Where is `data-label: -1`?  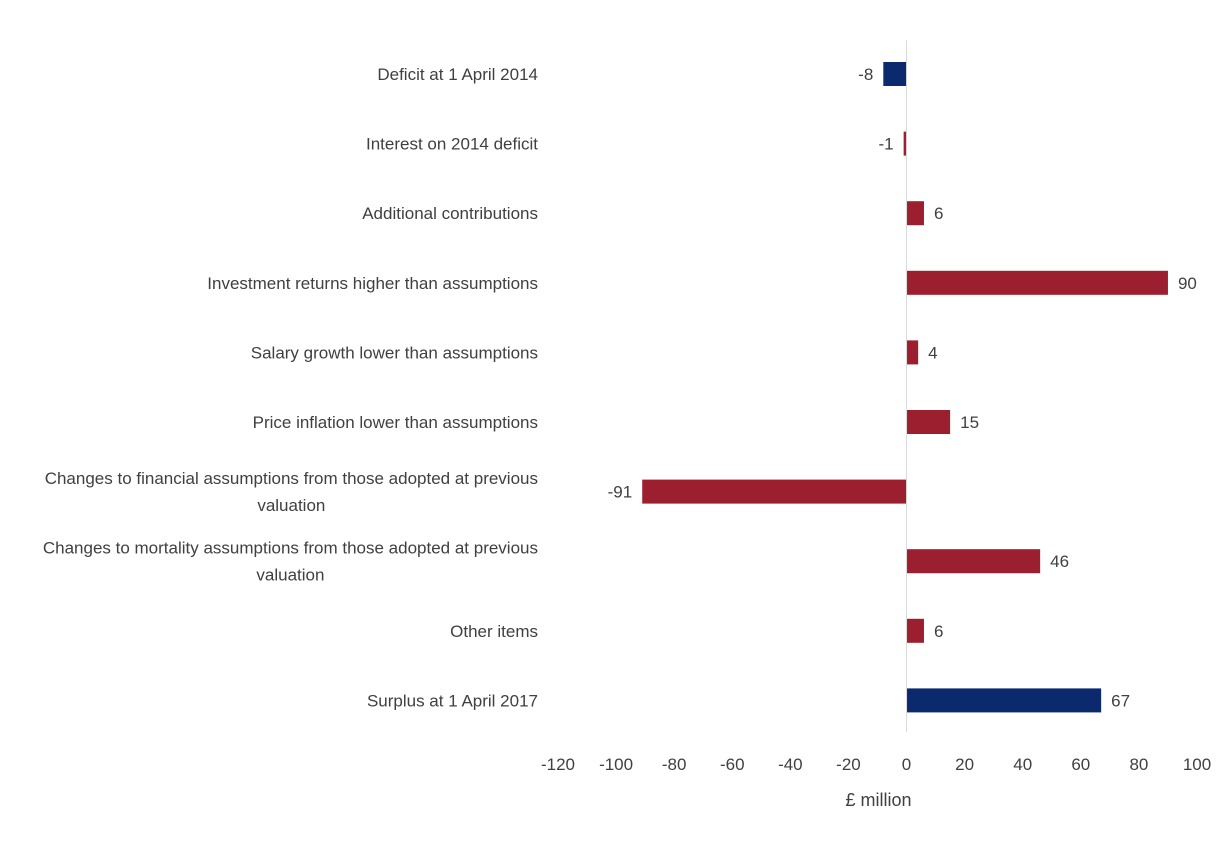 data-label: -1 is located at coordinates (886, 144).